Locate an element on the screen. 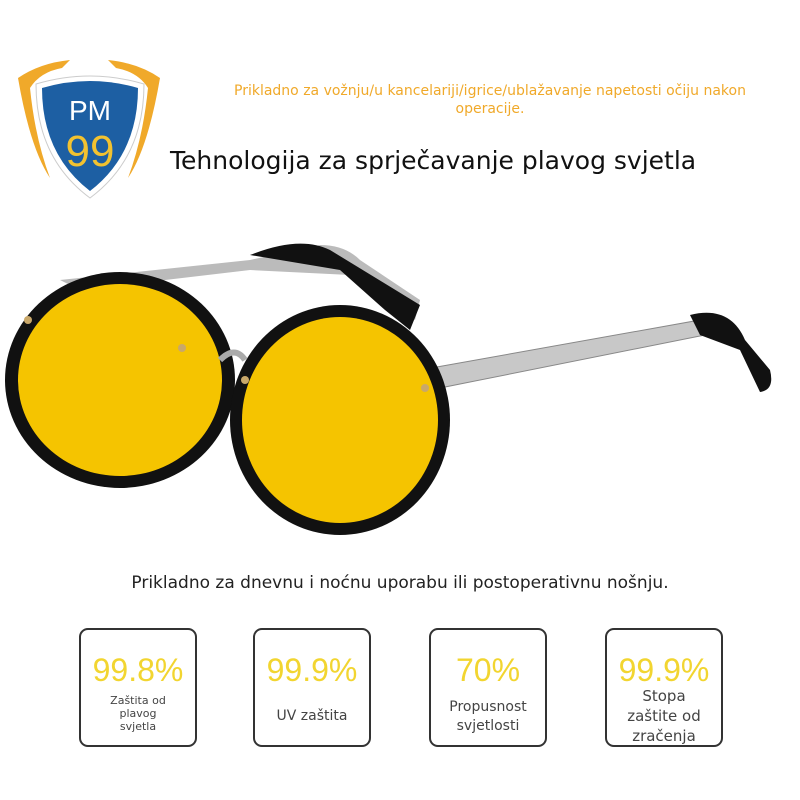 The height and width of the screenshot is (800, 800). stat-card-transmittance: 70% Propusnost svjetlosti is located at coordinates (488, 687).